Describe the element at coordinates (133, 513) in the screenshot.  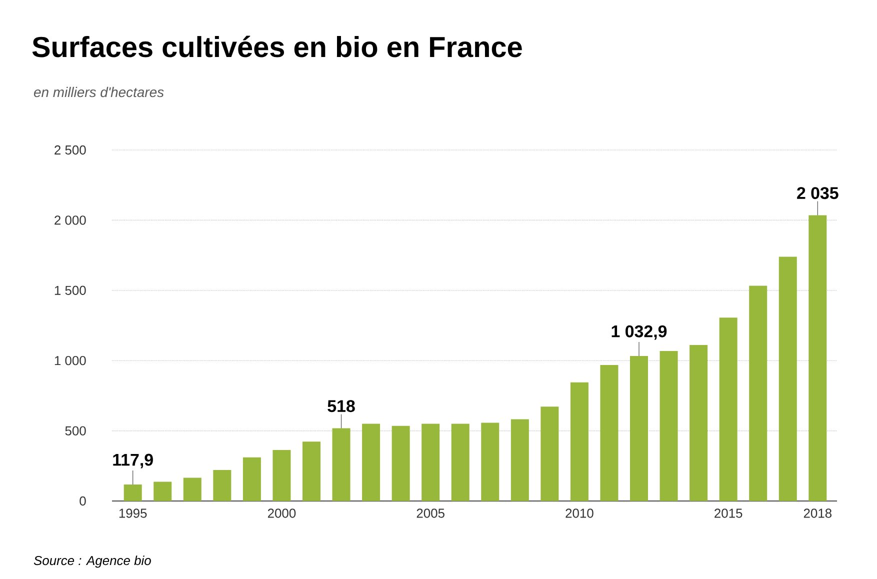
I see `x-tick-label: 1995` at that location.